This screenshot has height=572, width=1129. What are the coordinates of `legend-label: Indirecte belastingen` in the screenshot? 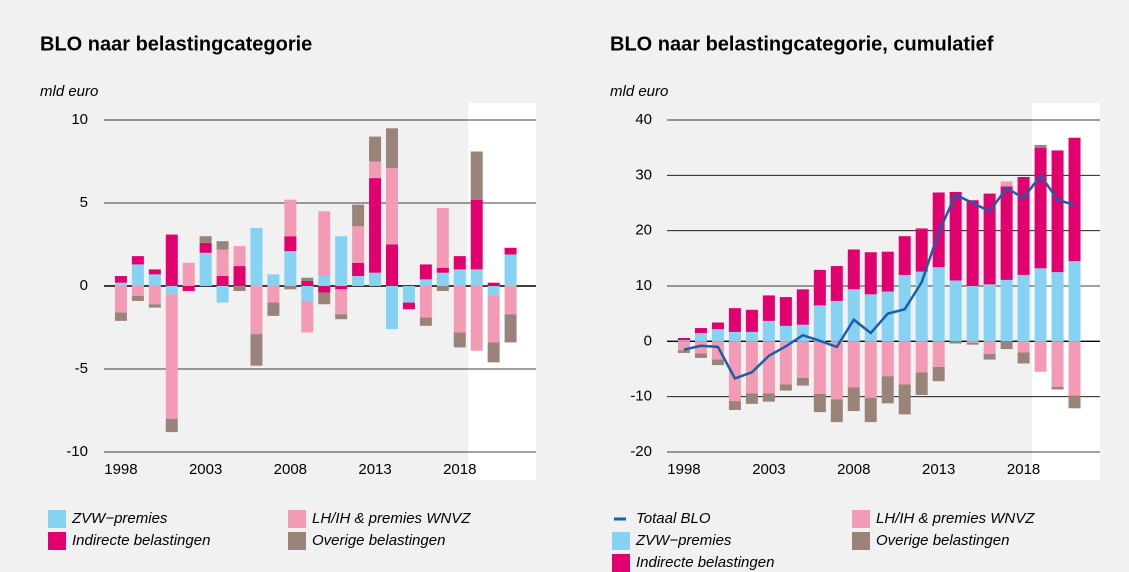 It's located at (705, 562).